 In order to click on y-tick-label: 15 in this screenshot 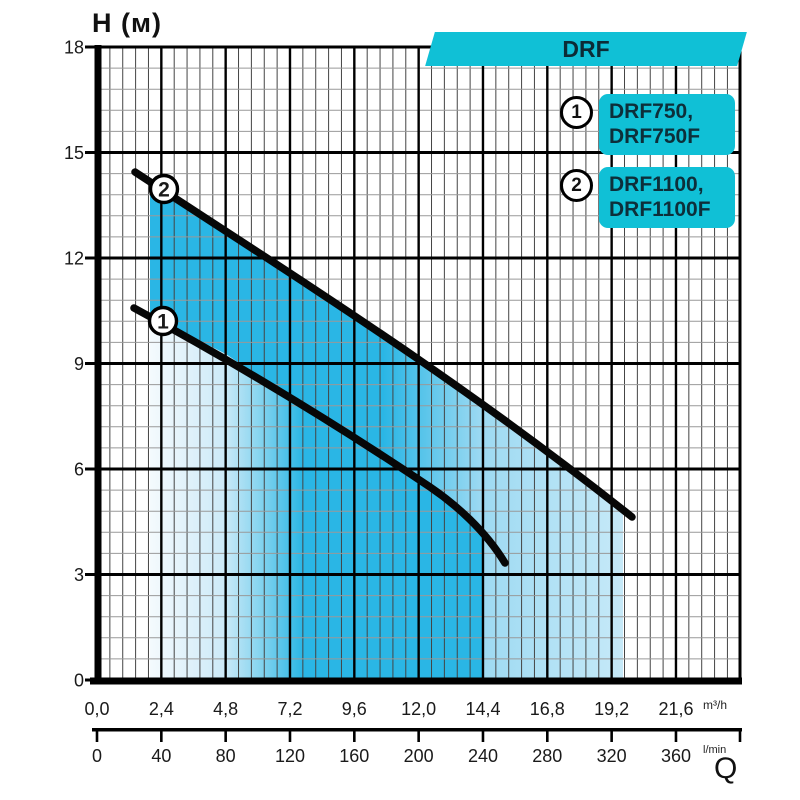, I will do `click(74, 153)`.